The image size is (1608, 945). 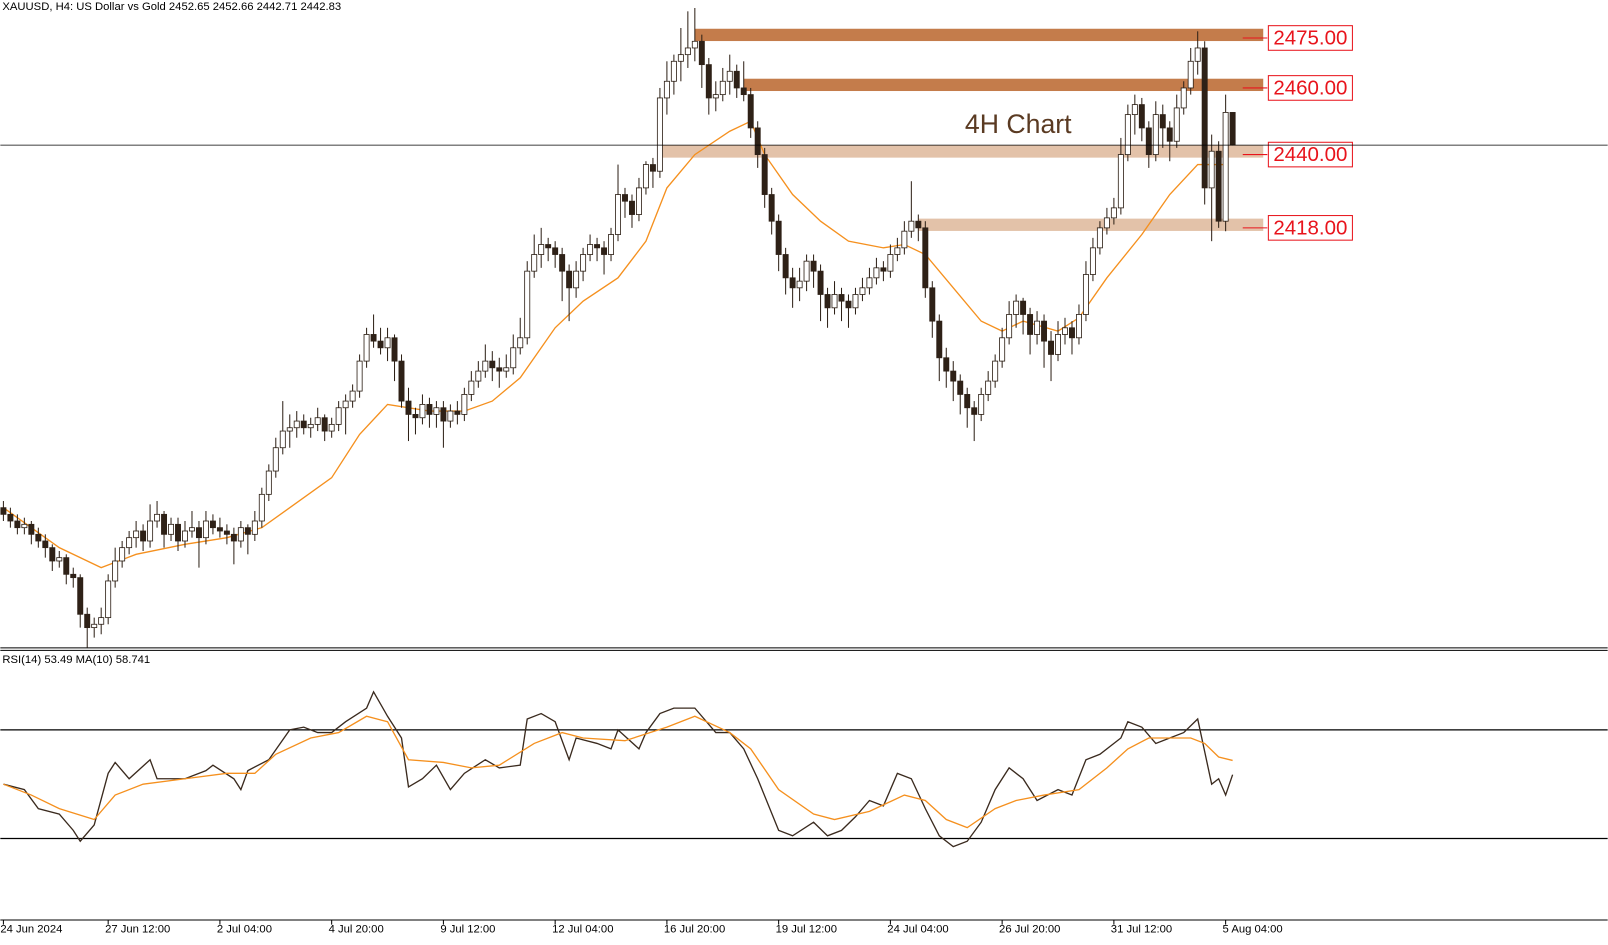 What do you see at coordinates (694, 930) in the screenshot?
I see `x-tick-label: 16 Jul 20:00` at bounding box center [694, 930].